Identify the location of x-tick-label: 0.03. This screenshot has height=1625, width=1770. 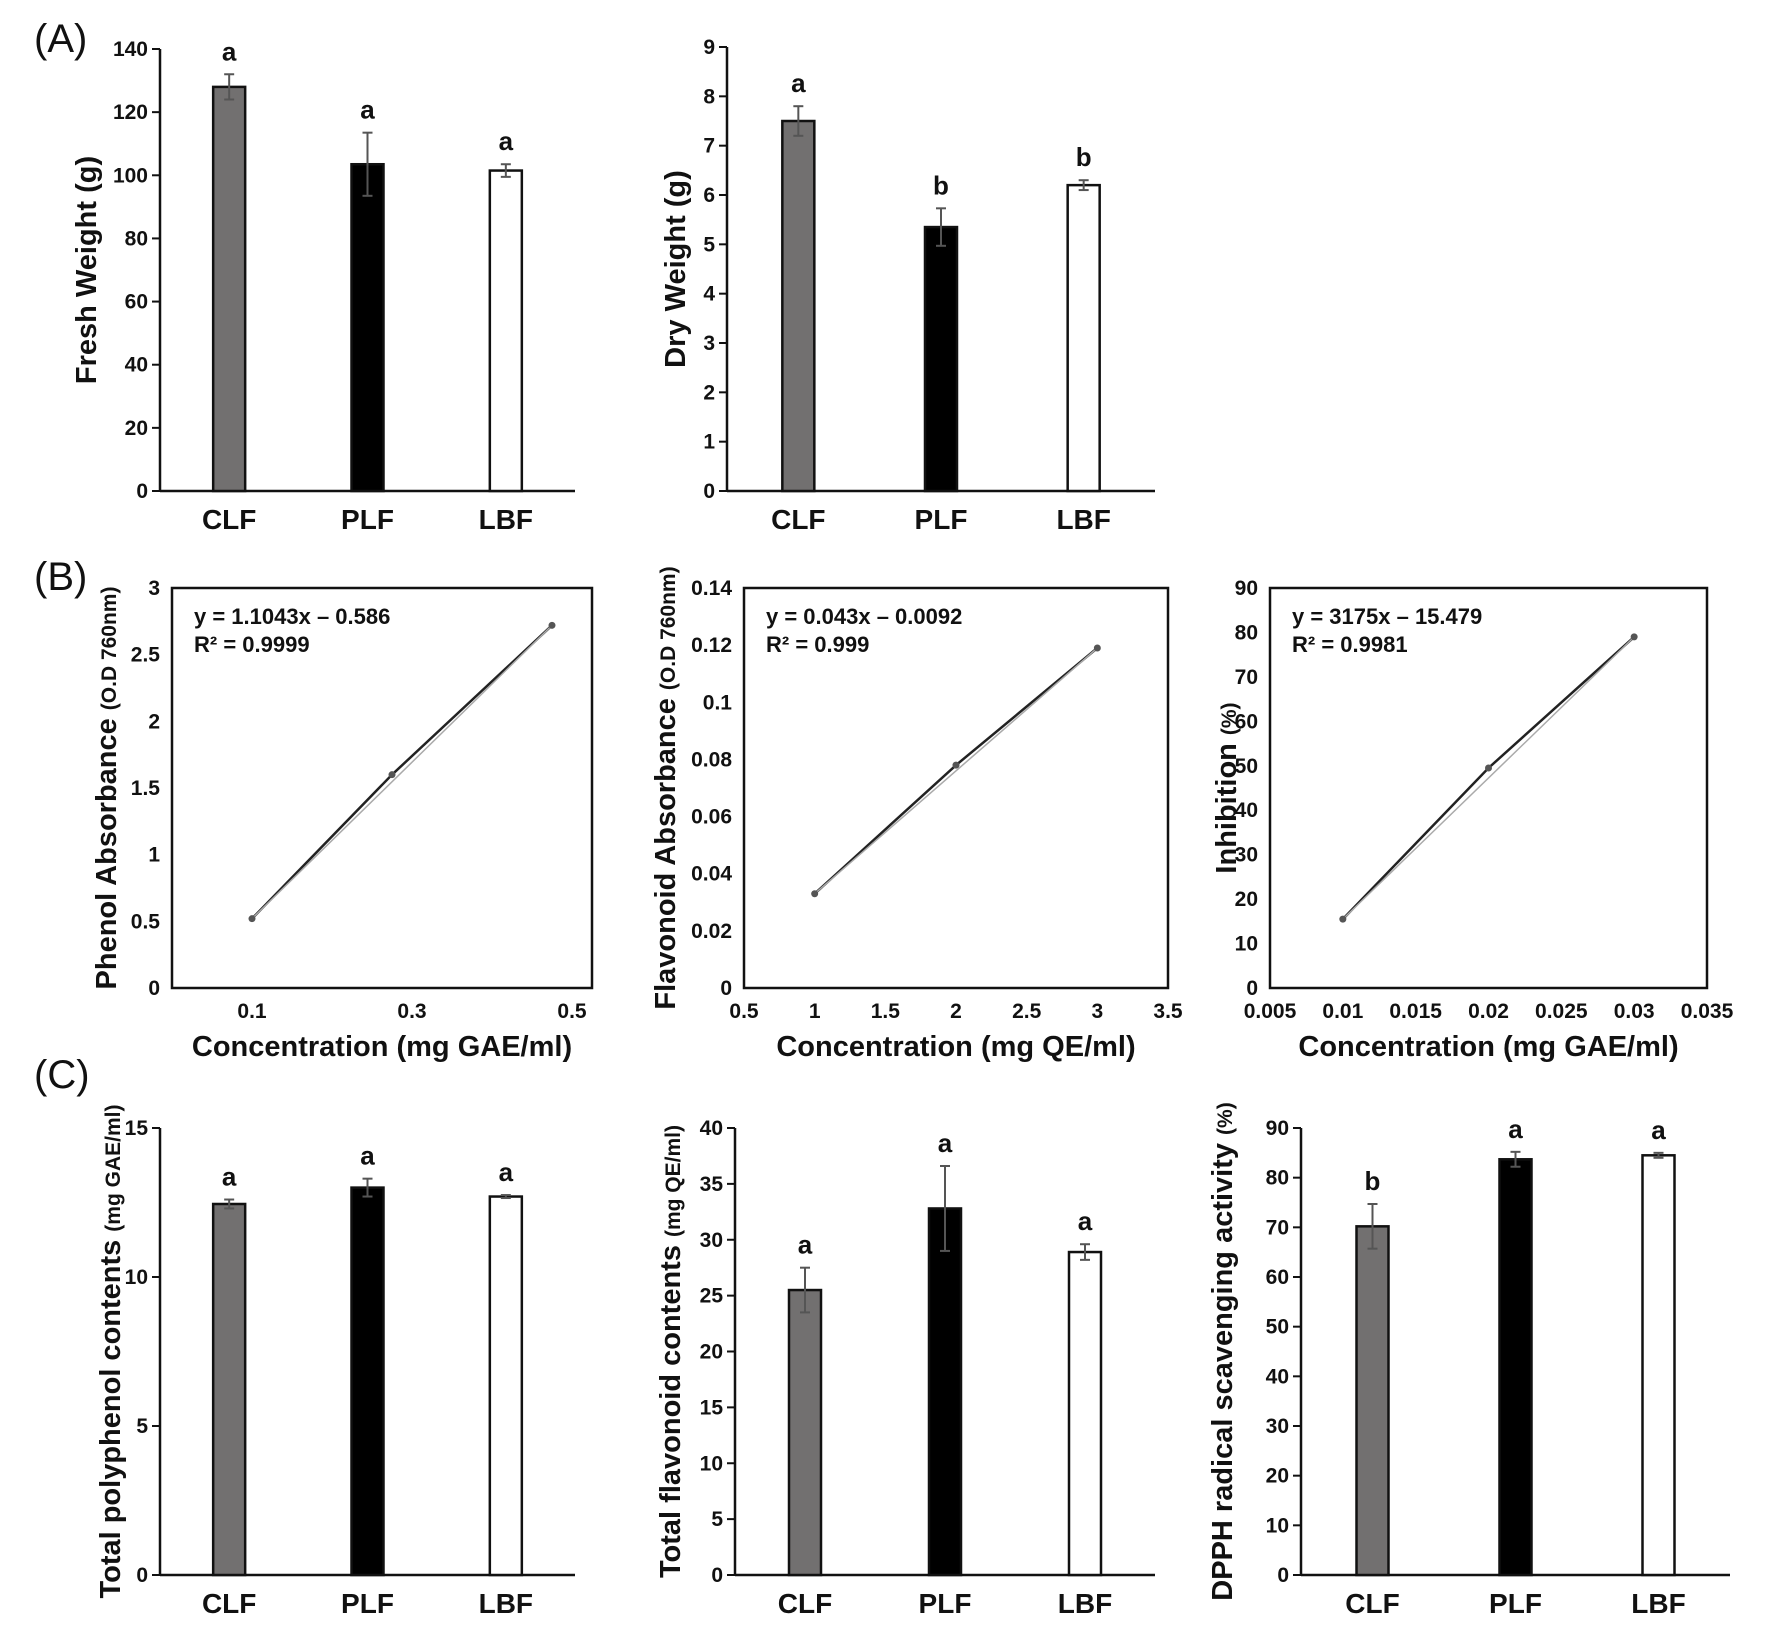
(1634, 1011).